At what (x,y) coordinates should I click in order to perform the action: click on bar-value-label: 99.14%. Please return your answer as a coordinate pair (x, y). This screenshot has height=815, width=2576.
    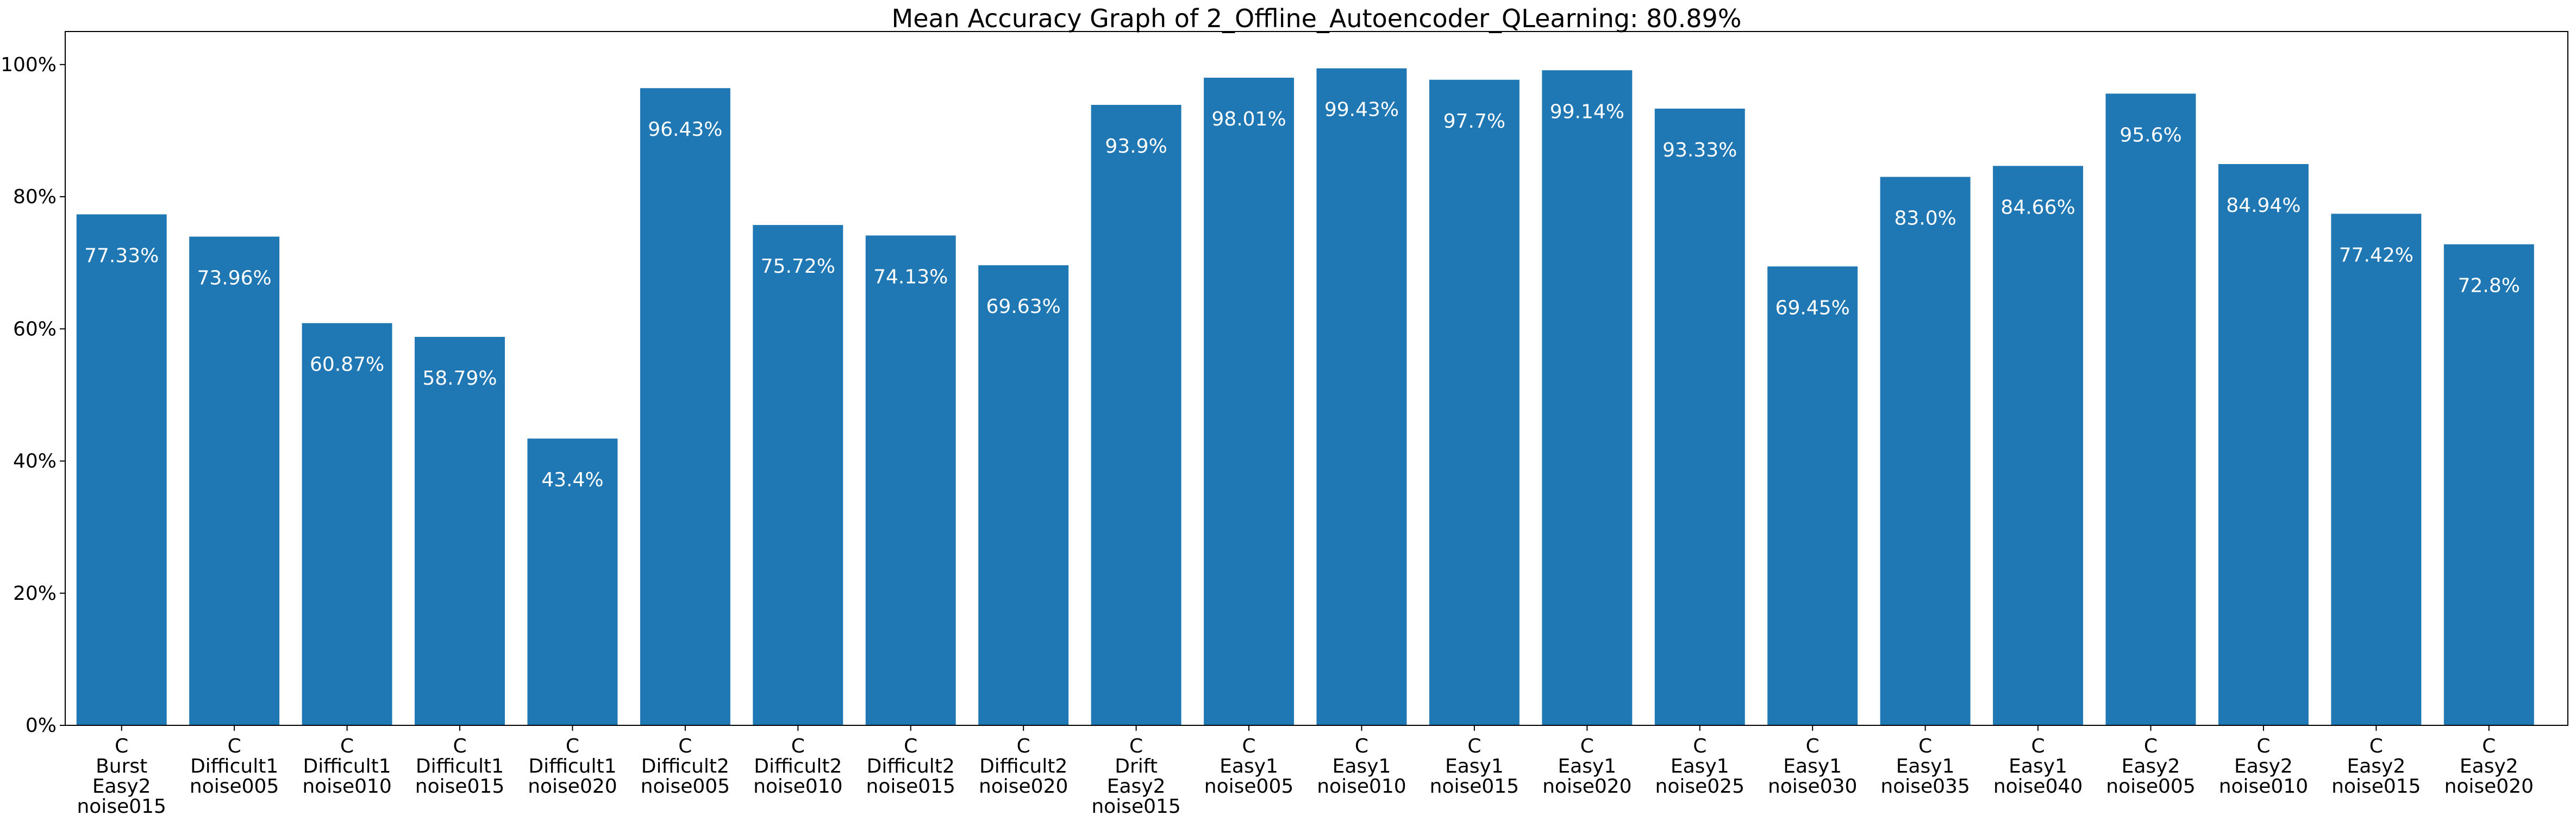
    Looking at the image, I should click on (1587, 112).